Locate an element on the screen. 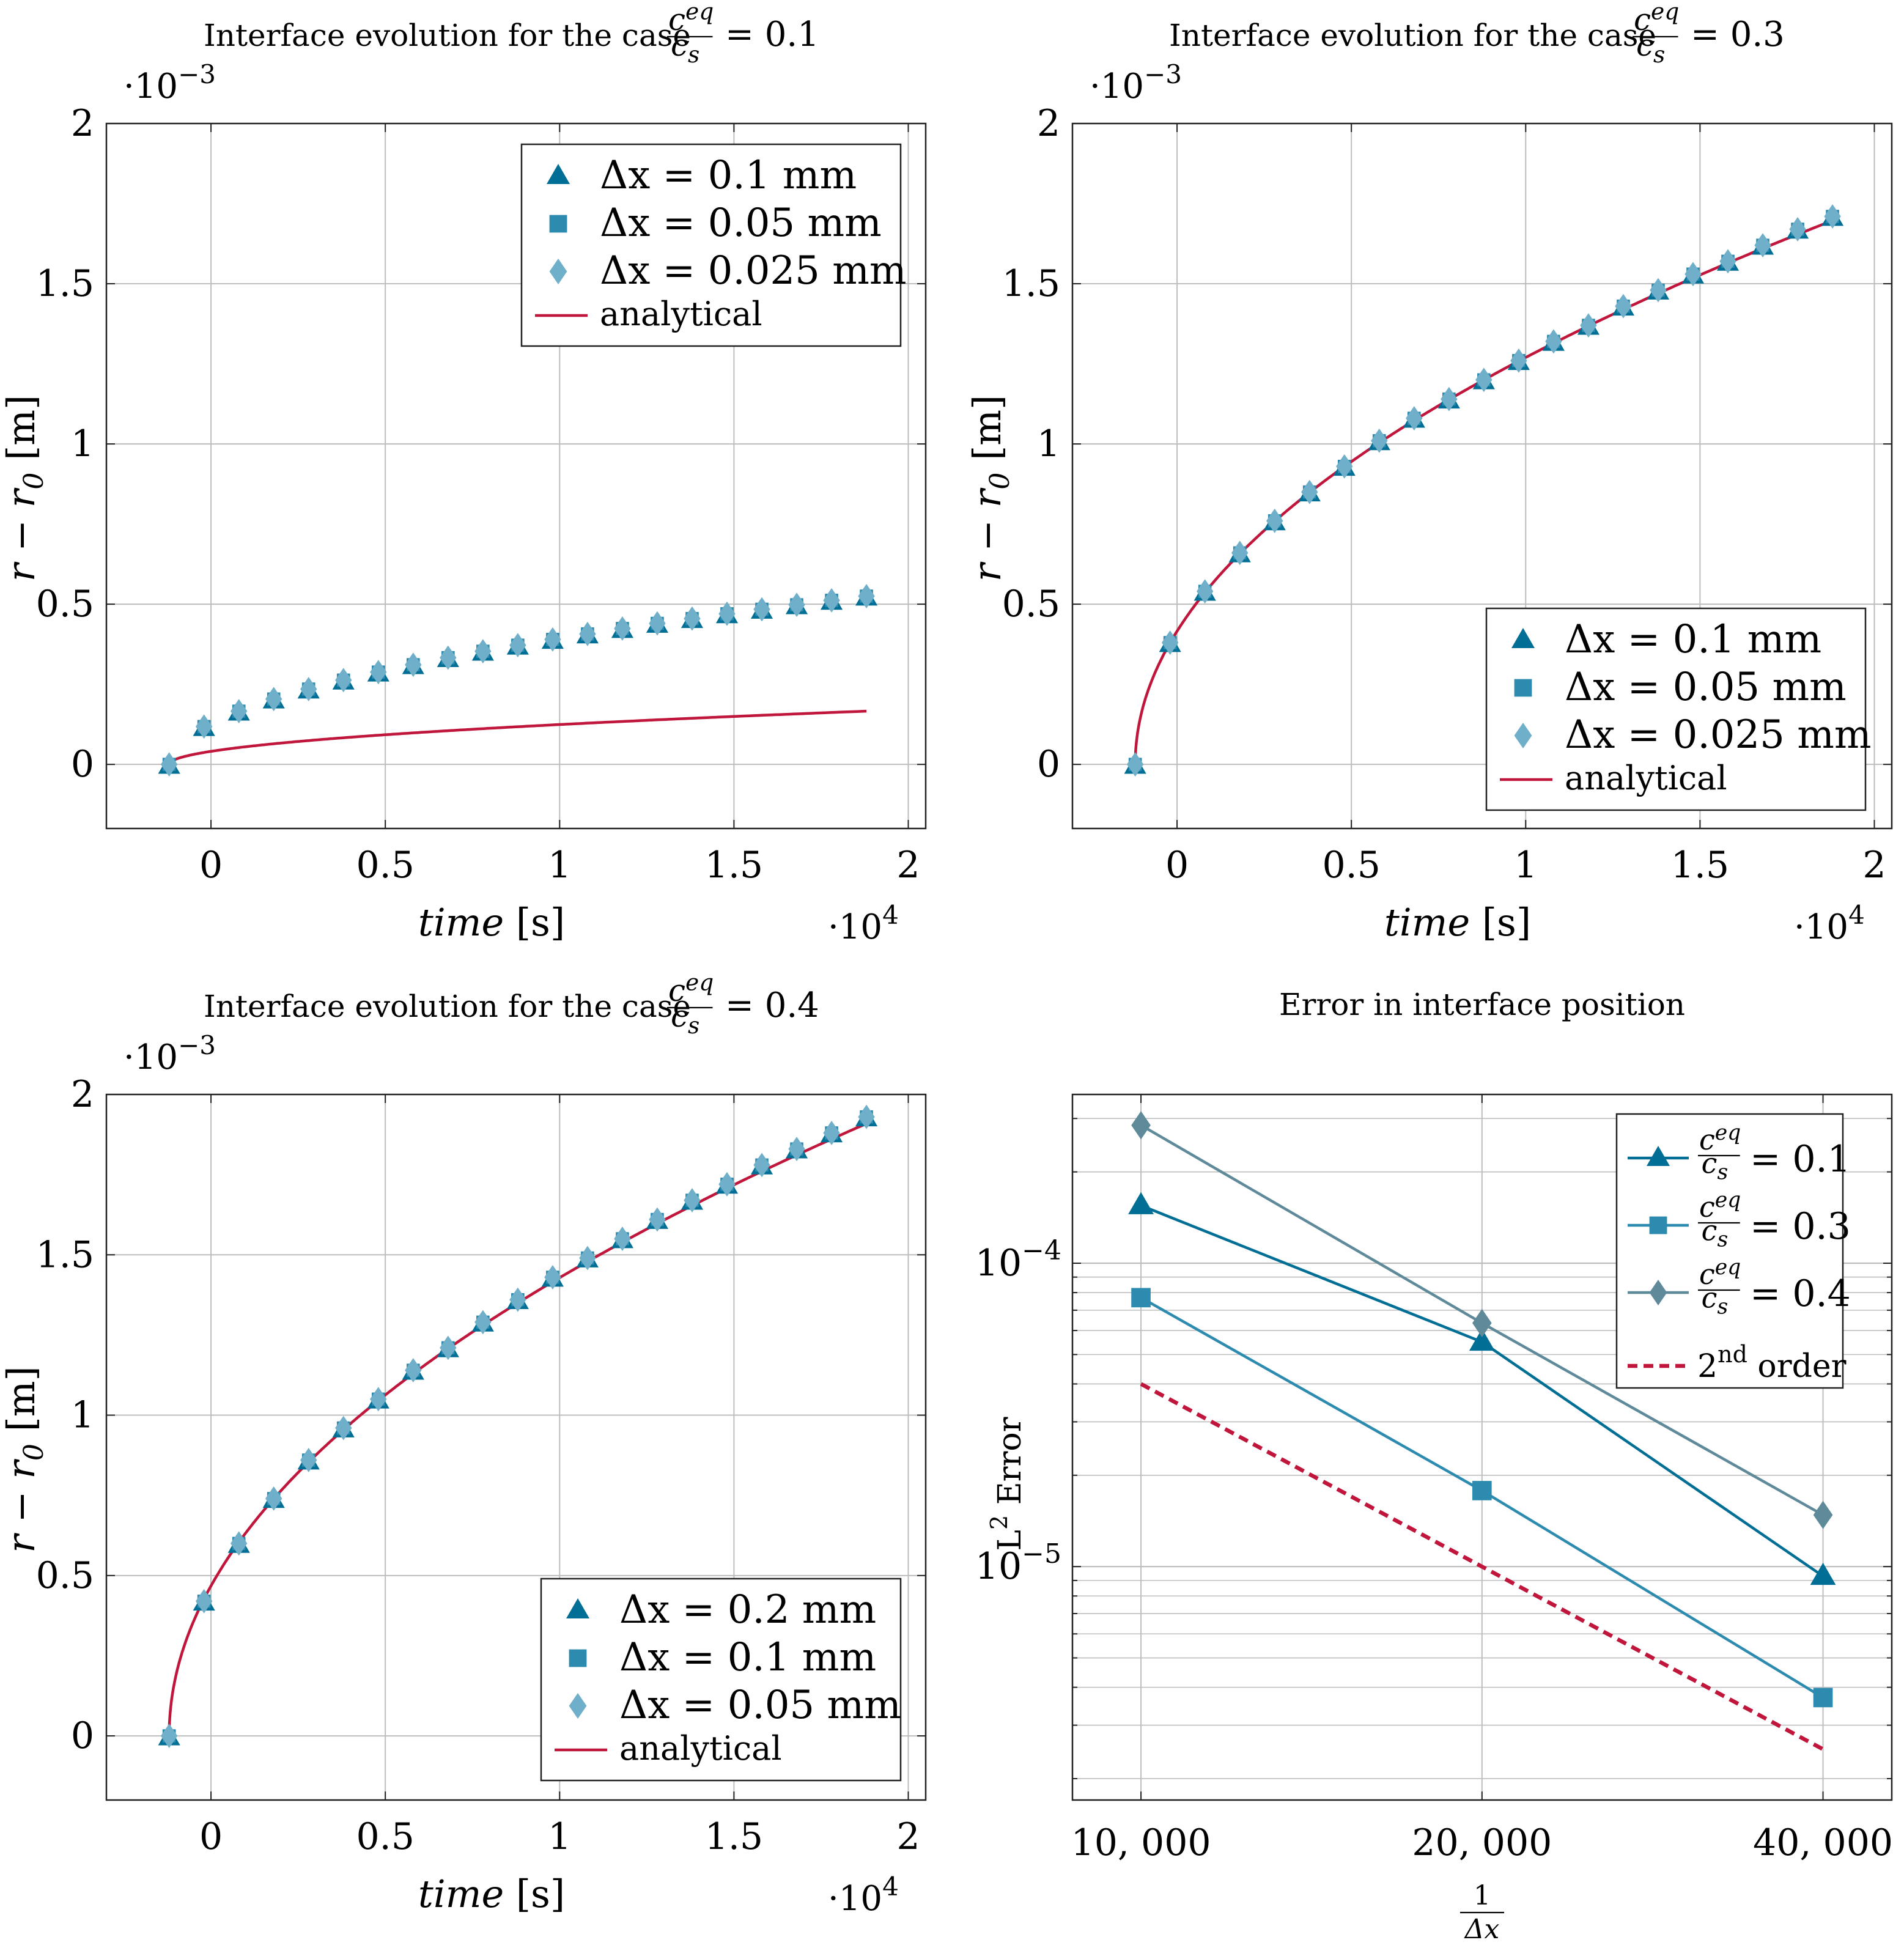  legend-box is located at coordinates (721, 1679).